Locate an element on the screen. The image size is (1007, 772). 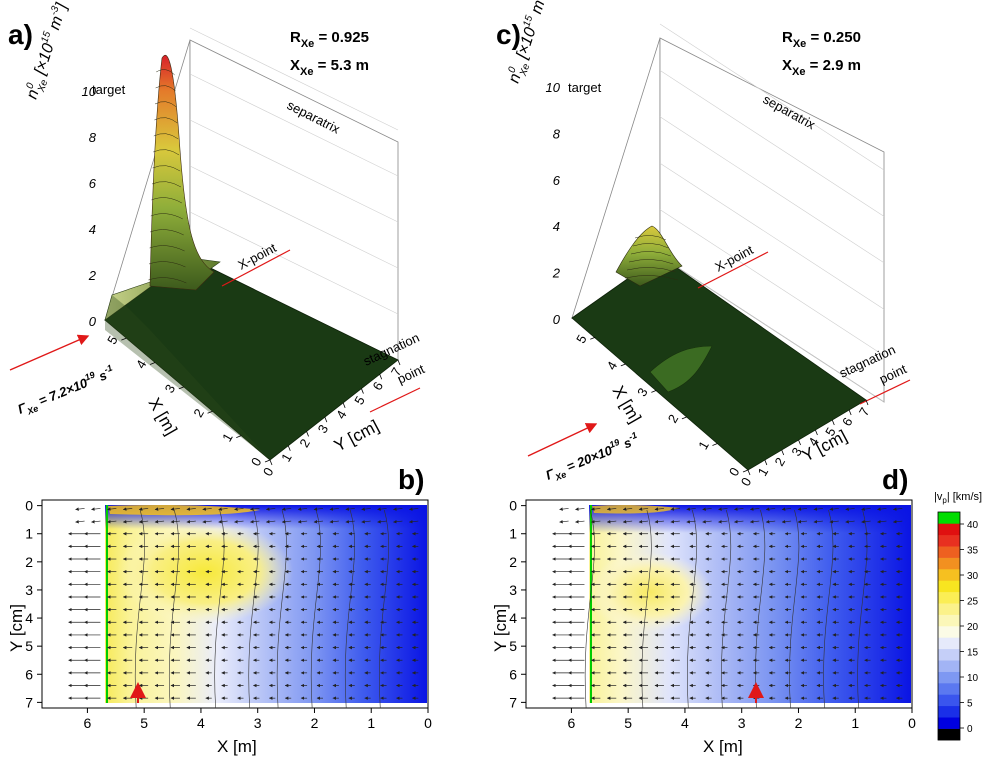
z-tick-label: 8 is located at coordinates (93, 137).